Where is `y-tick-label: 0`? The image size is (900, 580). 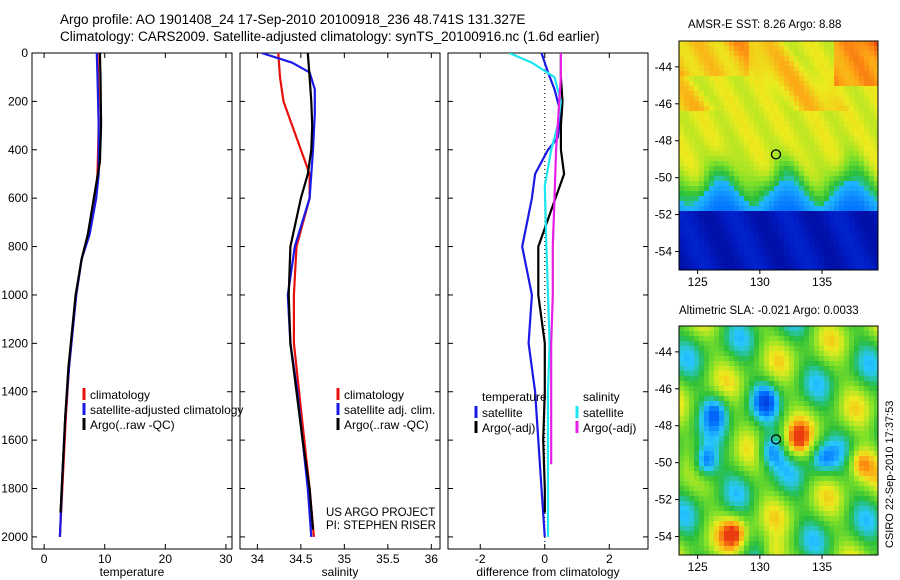
y-tick-label: 0 is located at coordinates (24, 53).